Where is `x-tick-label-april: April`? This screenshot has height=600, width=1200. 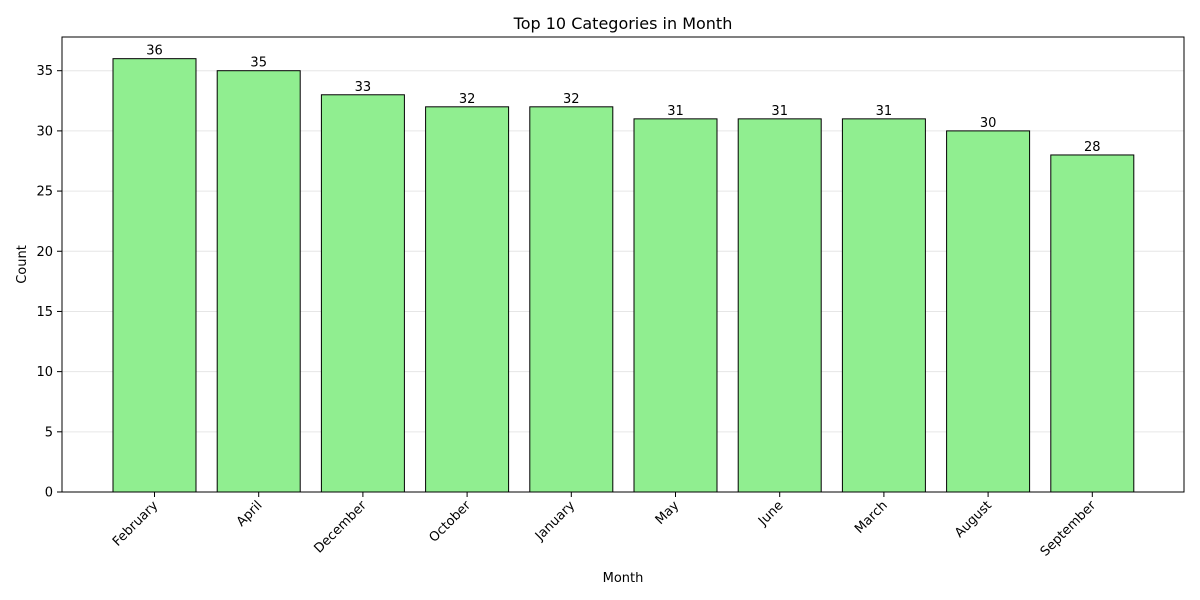
x-tick-label-april: April is located at coordinates (250, 514).